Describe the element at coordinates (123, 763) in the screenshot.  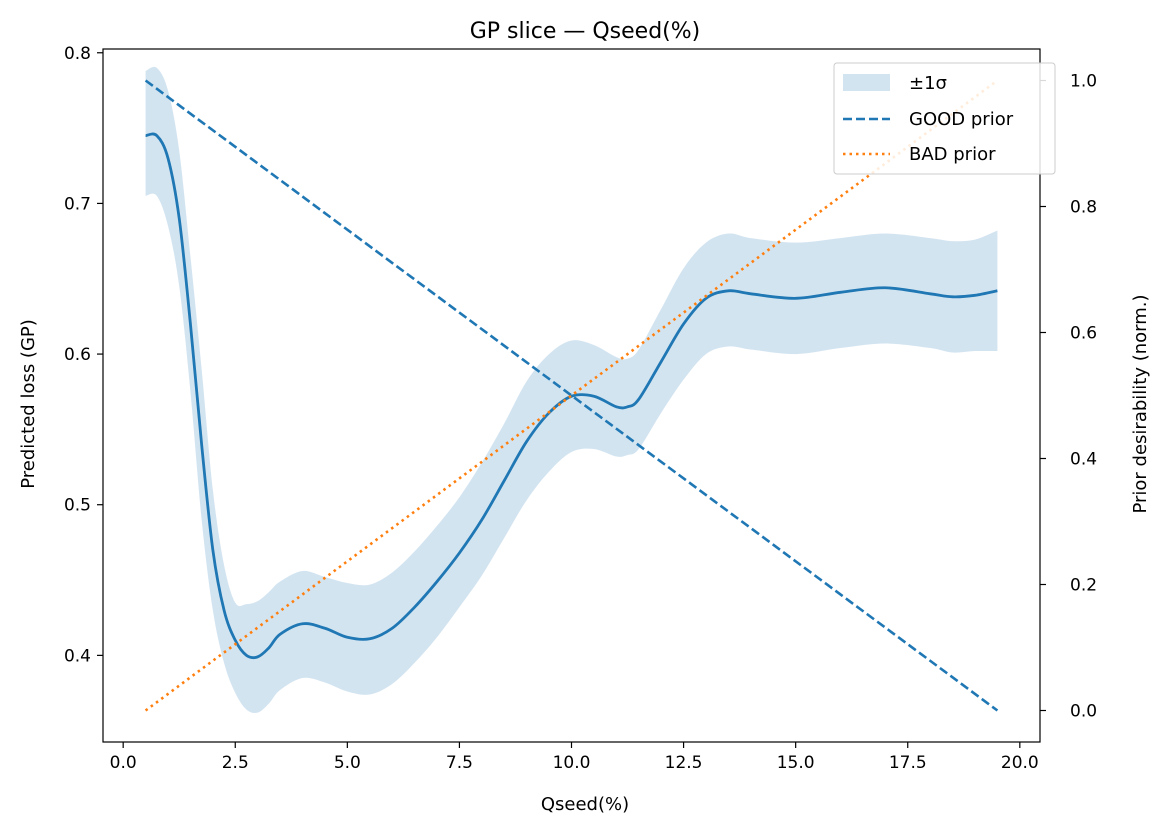
I see `x-tick-label: 0.0` at that location.